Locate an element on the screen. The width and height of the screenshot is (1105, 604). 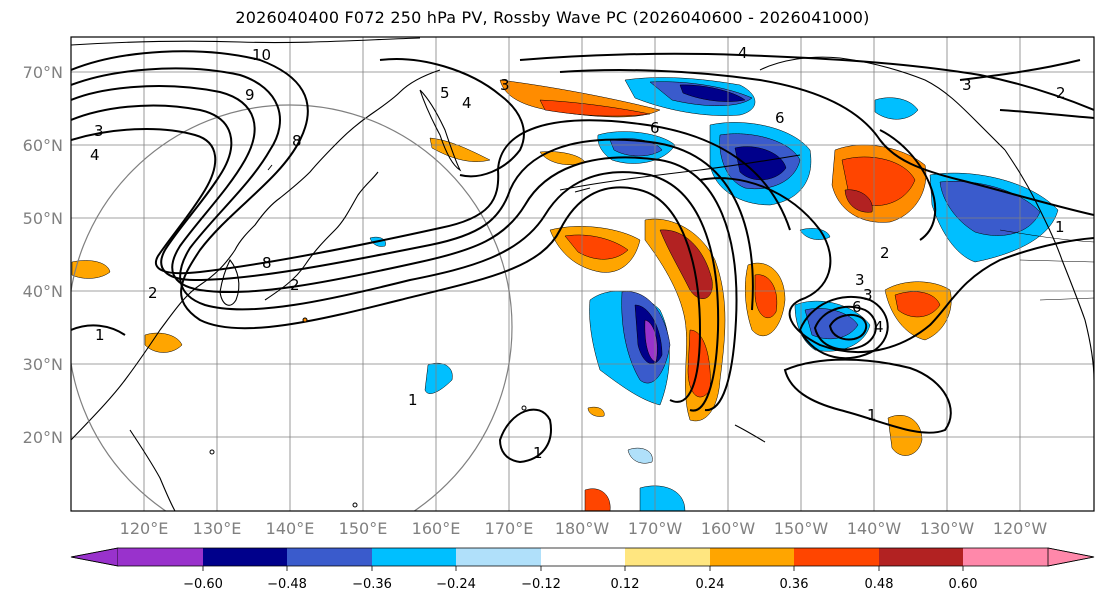
coastline-japan is located at coordinates (321, 236).